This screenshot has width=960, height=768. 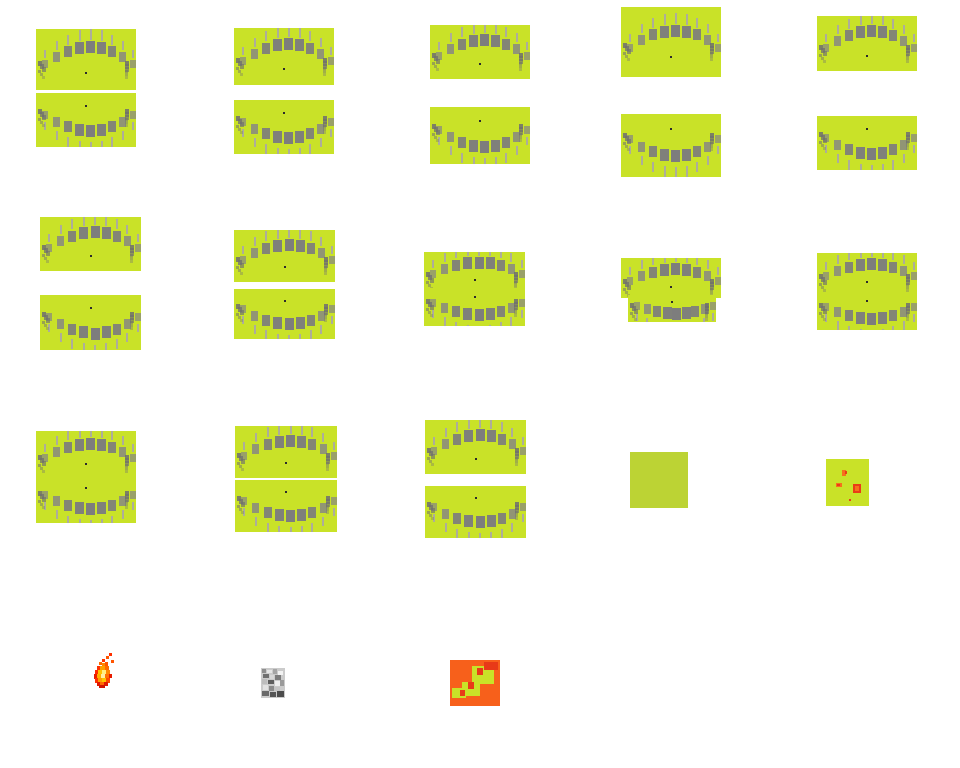 I want to click on noise-texture-sprite, so click(x=273, y=683).